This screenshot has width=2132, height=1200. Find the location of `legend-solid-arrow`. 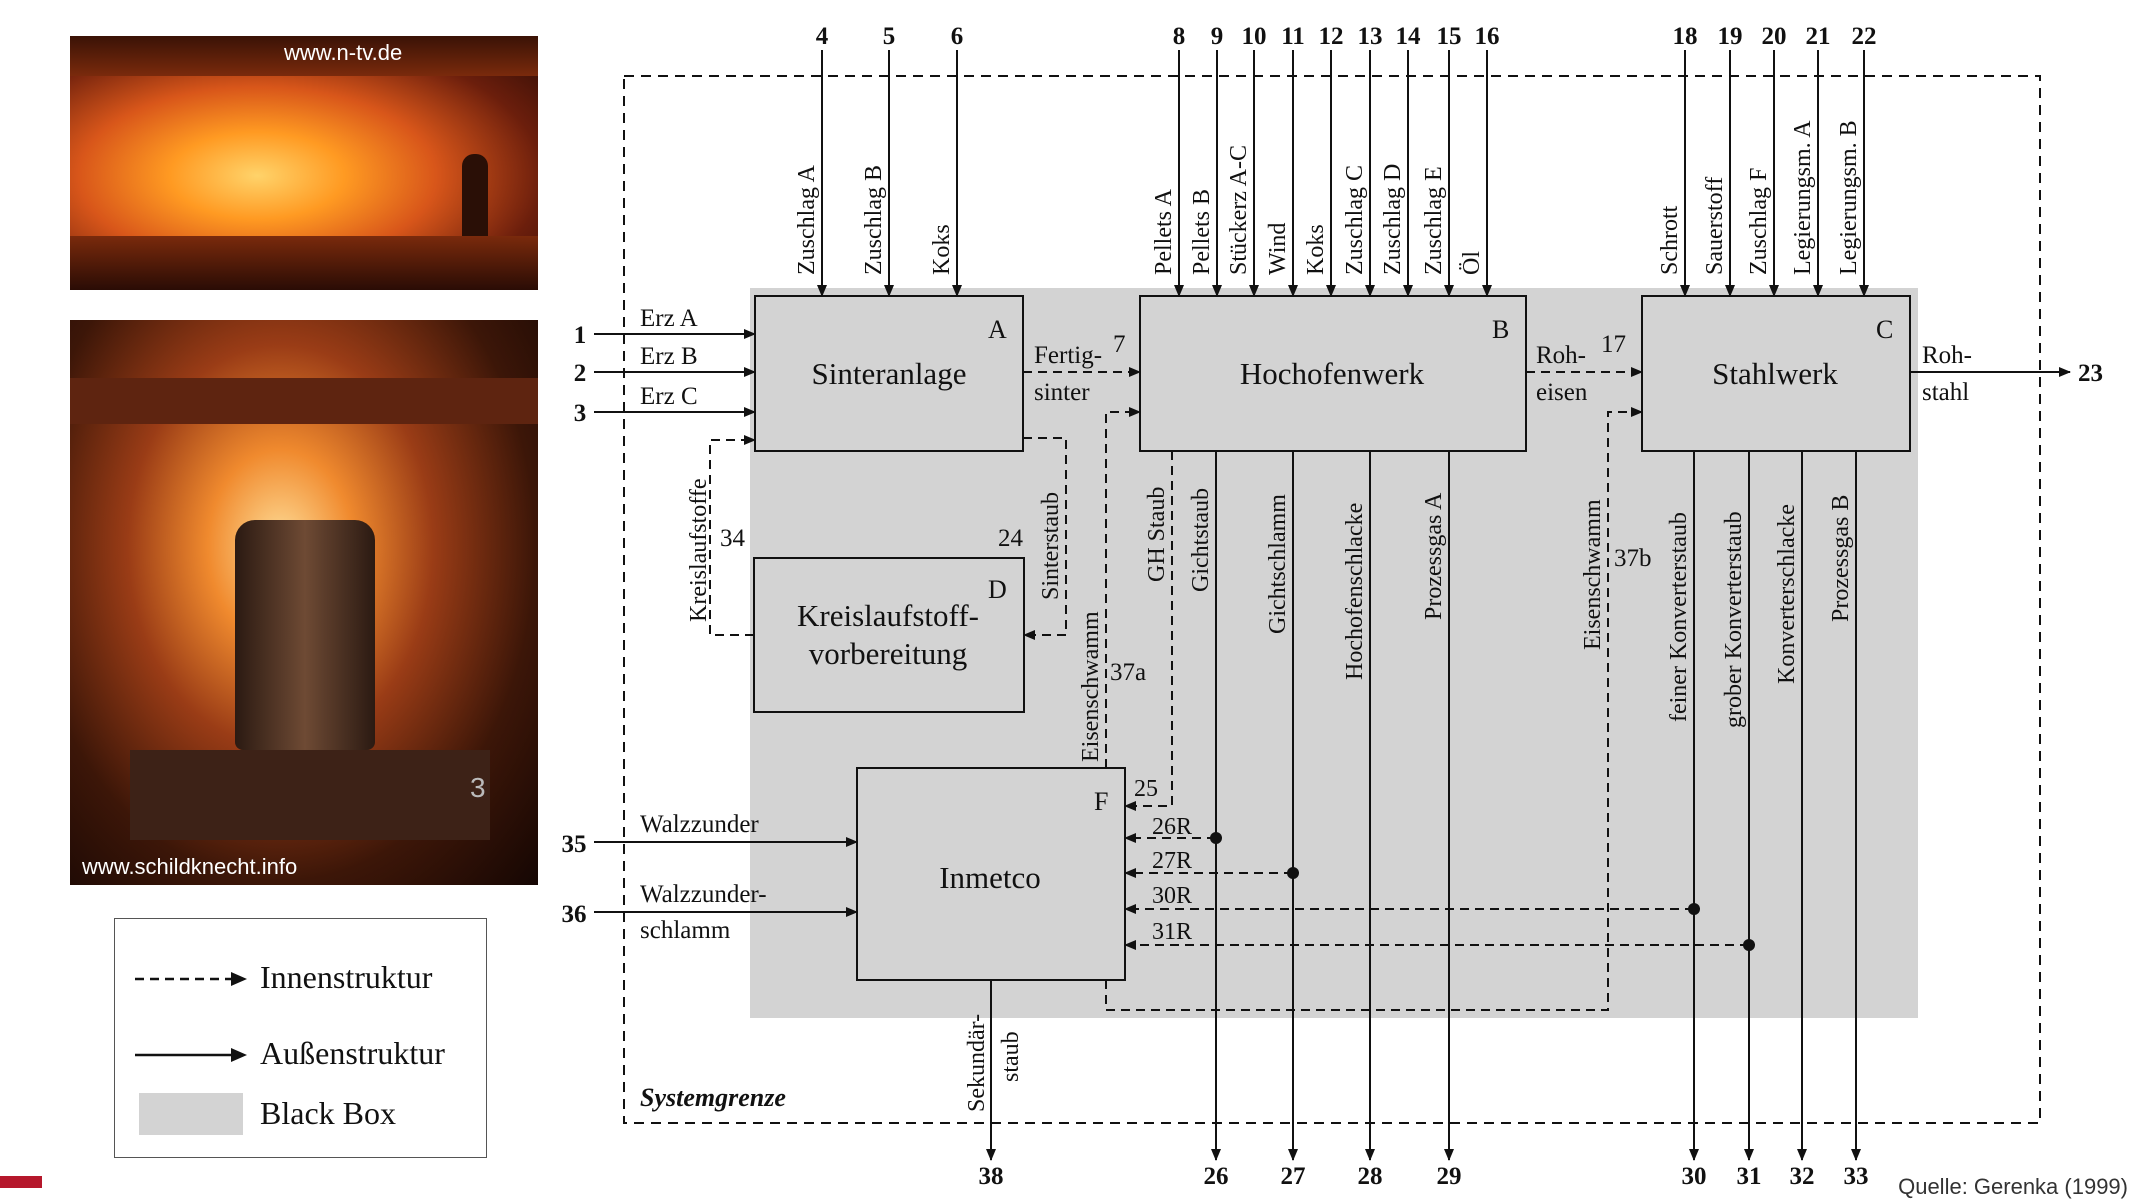

legend-solid-arrow is located at coordinates (191, 1055).